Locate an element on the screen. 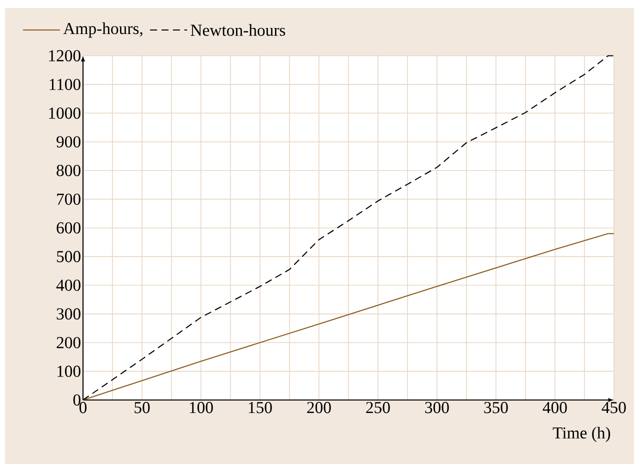 This screenshot has height=464, width=639. y-tick-label: 800 is located at coordinates (68, 170).